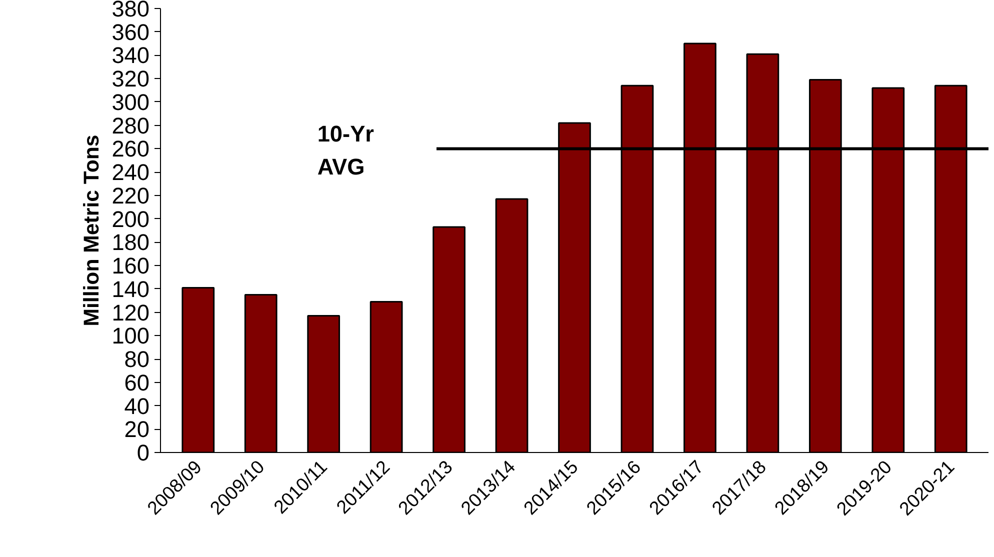  What do you see at coordinates (131, 242) in the screenshot?
I see `y-tick-label: 180` at bounding box center [131, 242].